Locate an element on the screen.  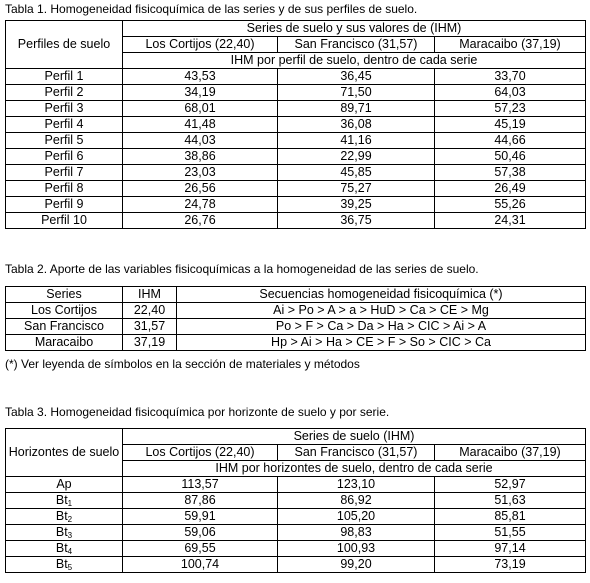
table-row: Bt1 87,86 86,92 51,63 is located at coordinates (295, 500).